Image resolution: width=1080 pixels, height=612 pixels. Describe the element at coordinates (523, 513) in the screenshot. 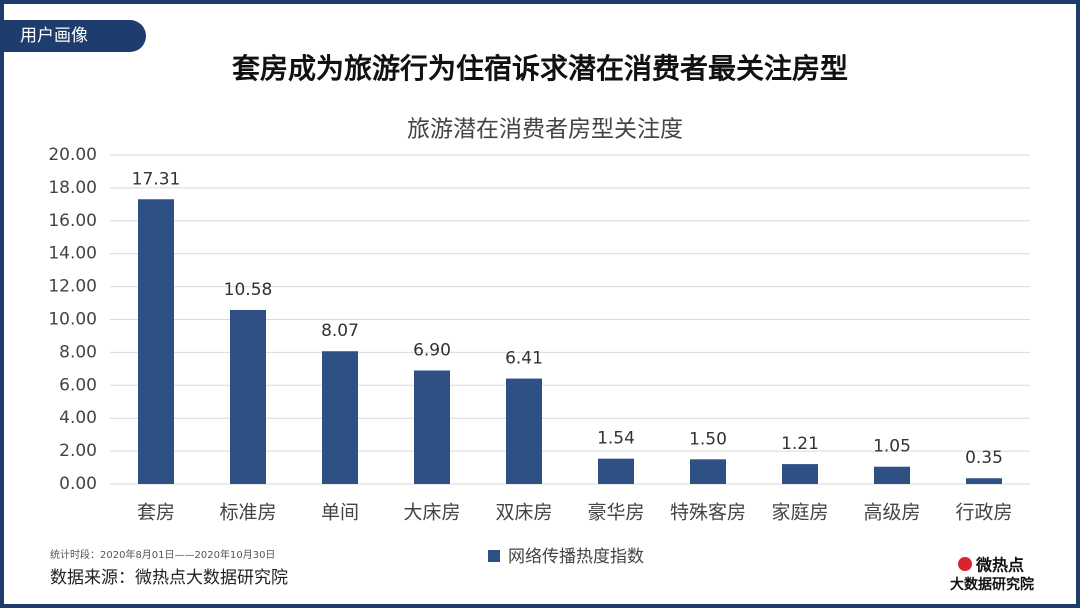

I see `x-tick-label: 双床房` at that location.